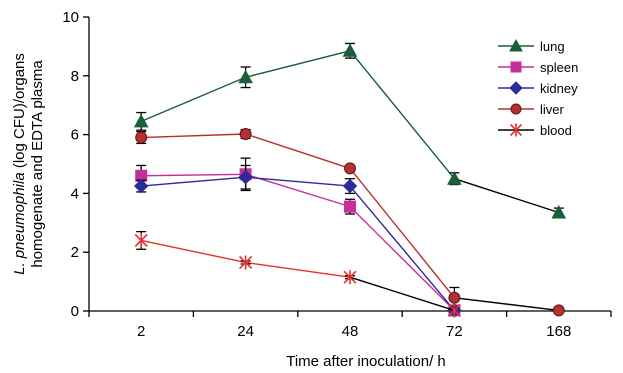  I want to click on legend-label: blood, so click(556, 130).